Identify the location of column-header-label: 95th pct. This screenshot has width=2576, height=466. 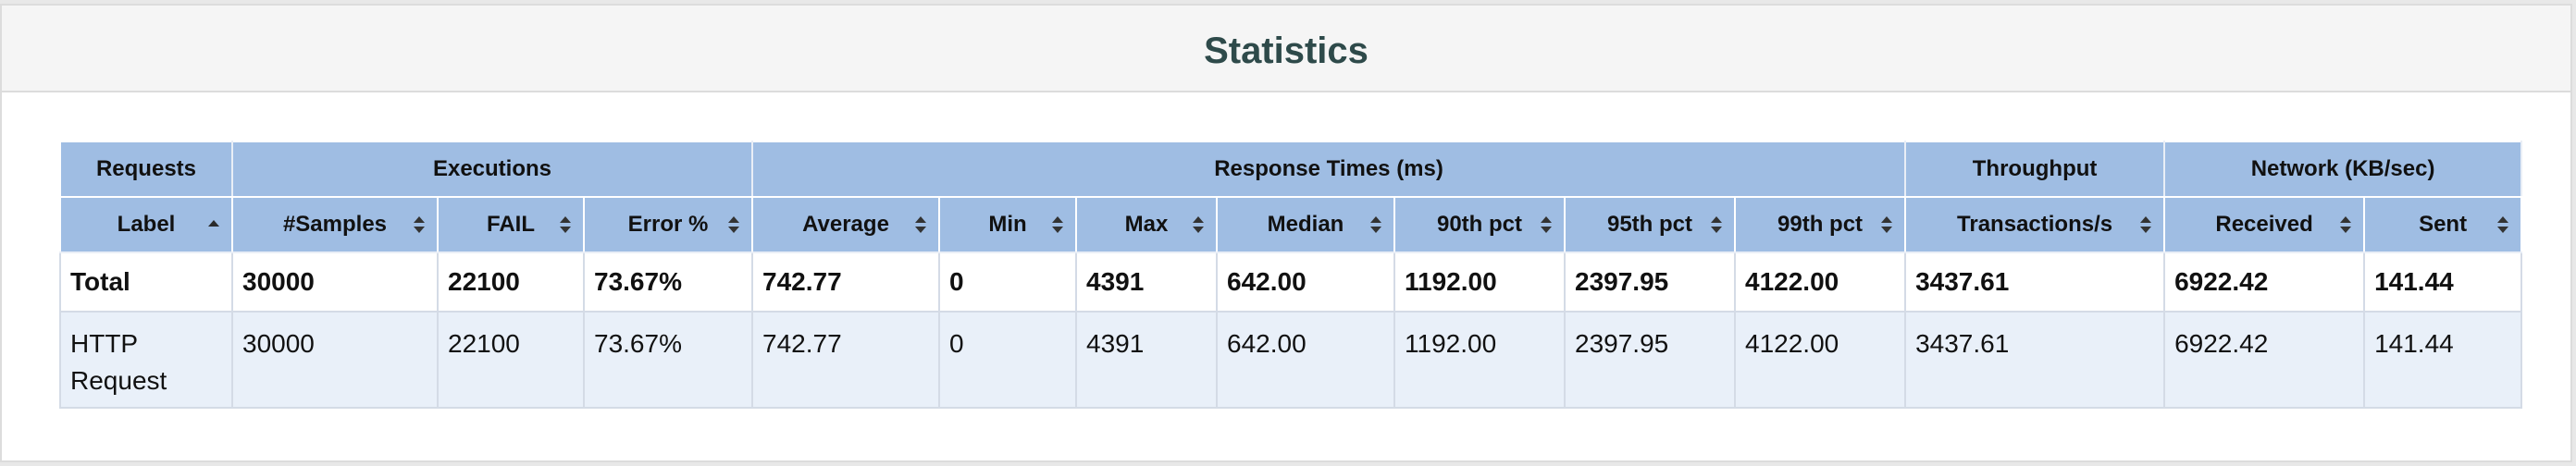
(1649, 225).